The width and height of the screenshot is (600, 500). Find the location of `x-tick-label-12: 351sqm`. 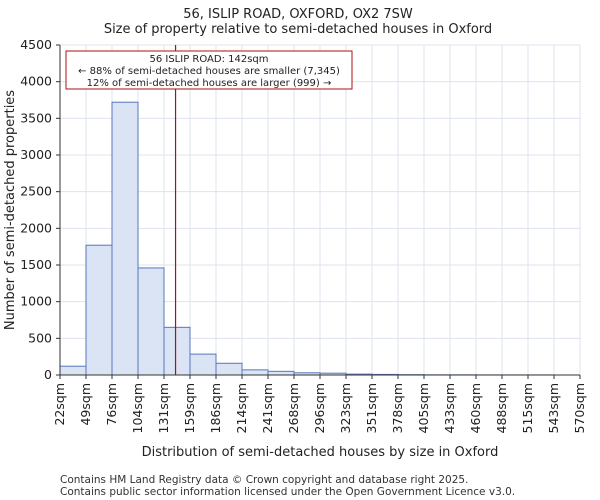

x-tick-label-12: 351sqm is located at coordinates (371, 408).